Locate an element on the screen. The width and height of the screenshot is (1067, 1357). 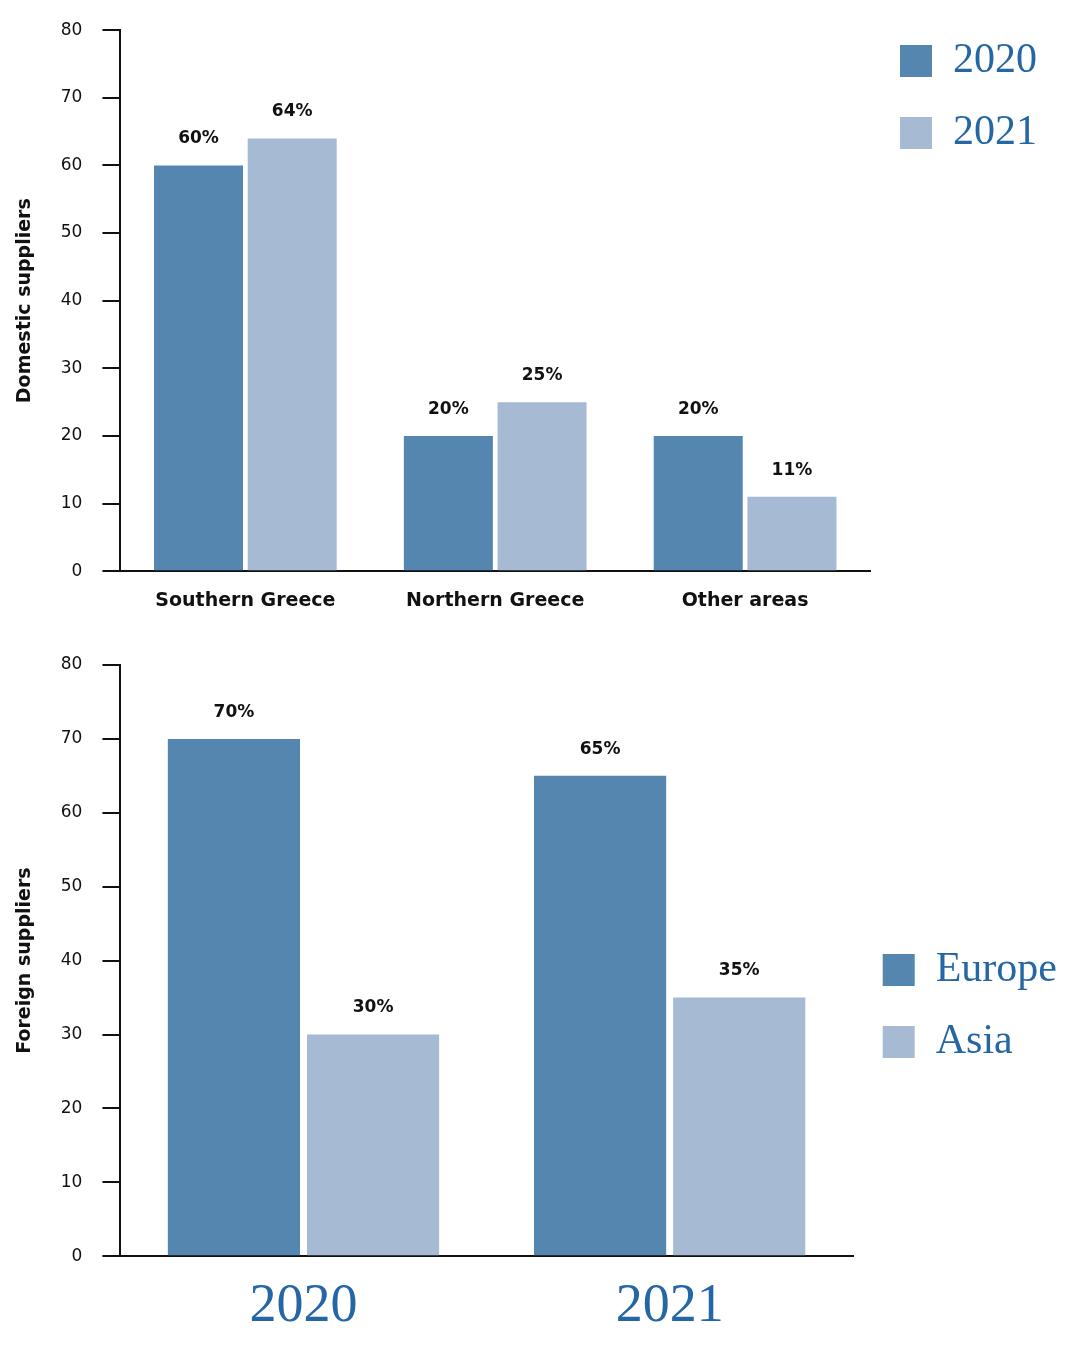
data-label: 11% is located at coordinates (792, 468).